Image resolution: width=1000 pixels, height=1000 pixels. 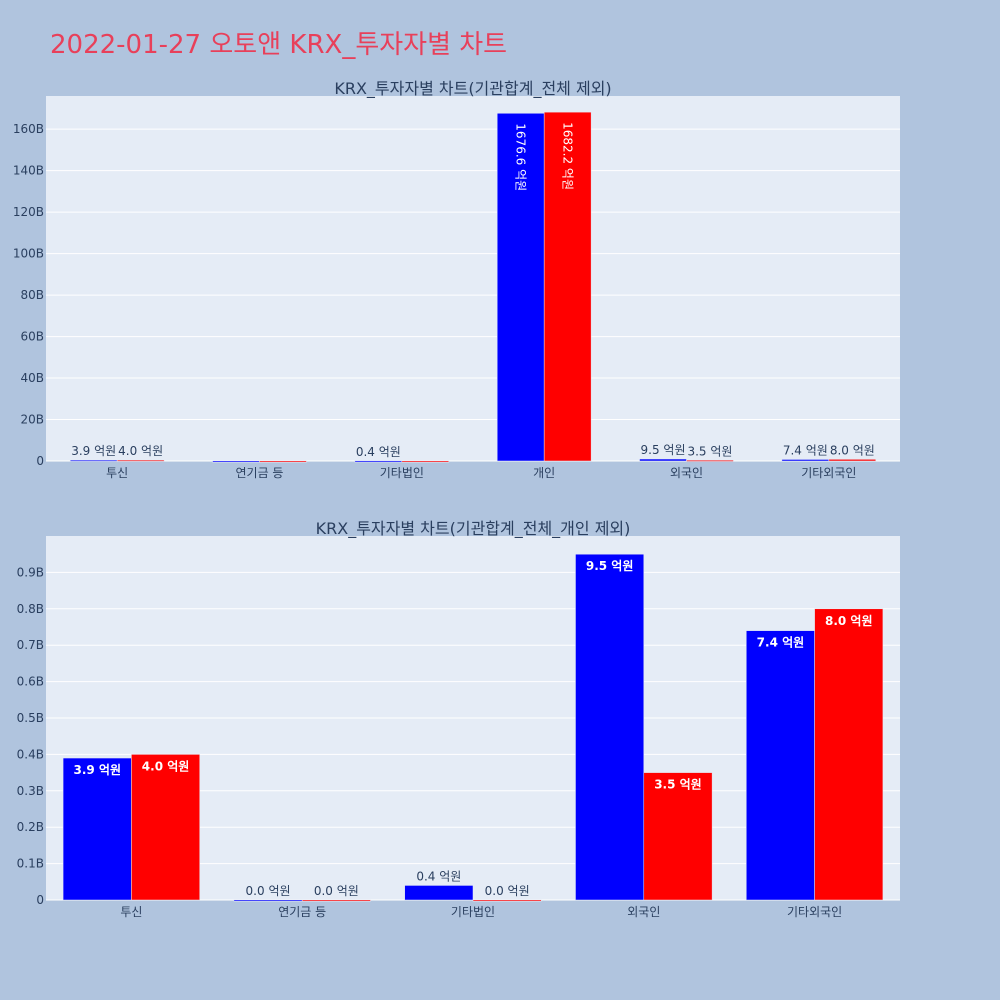 I want to click on chart-title: KRX_투자자별 차트(기관합계_전체 제외), so click(x=472, y=89).